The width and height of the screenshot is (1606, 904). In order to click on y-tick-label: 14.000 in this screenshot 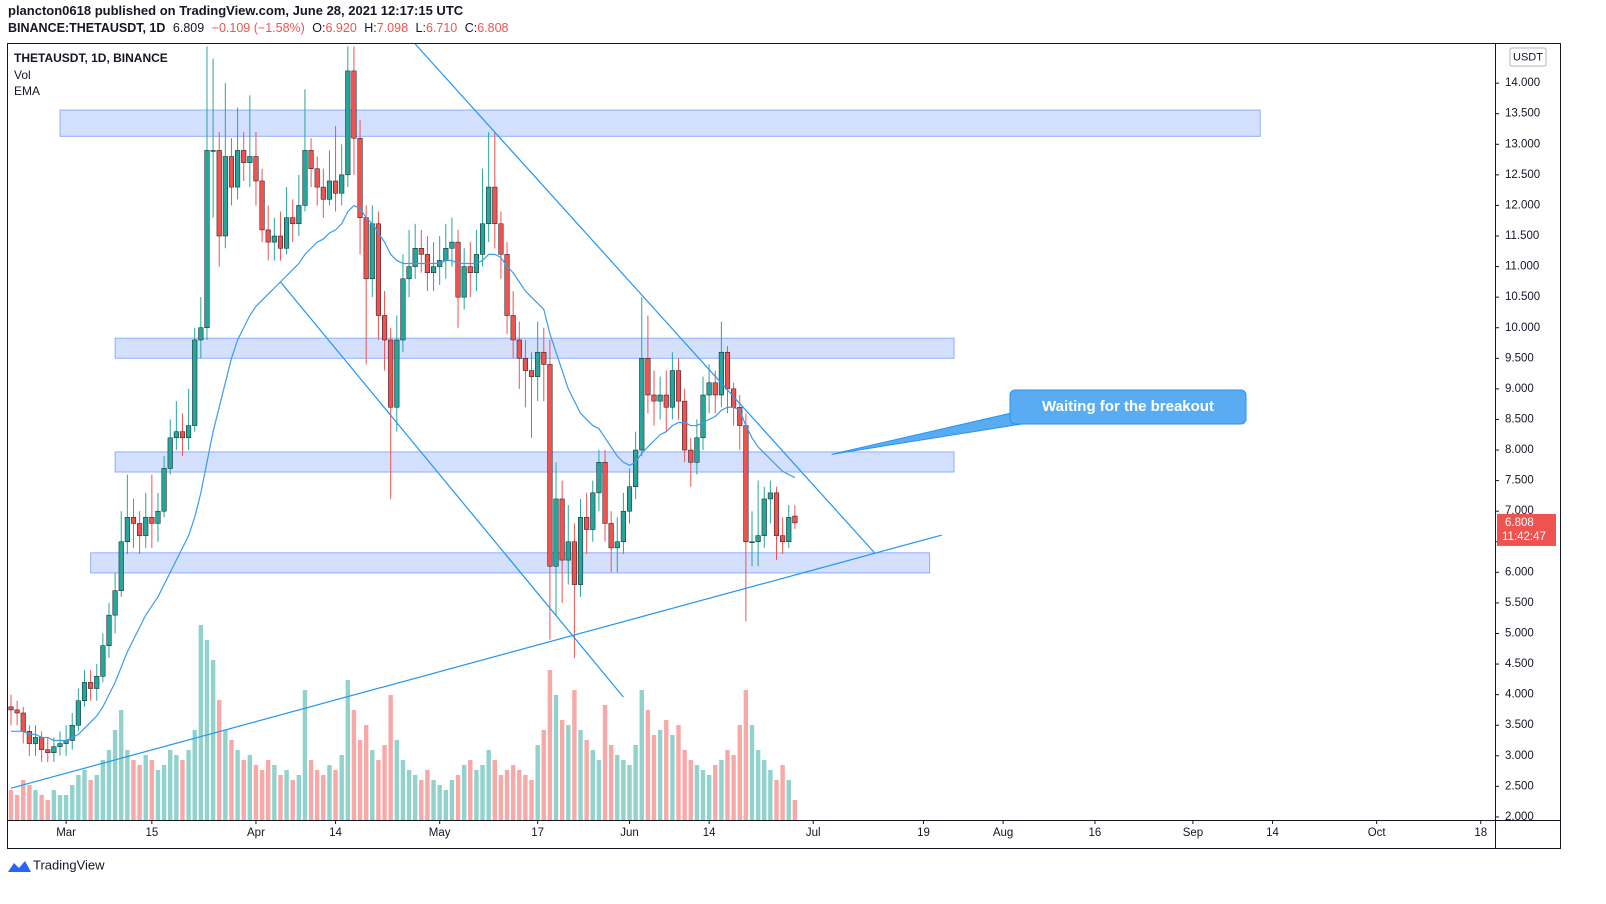, I will do `click(1522, 83)`.